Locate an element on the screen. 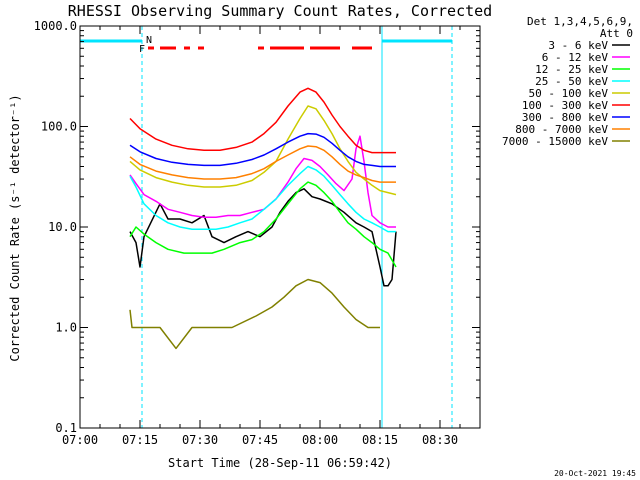  x-axis-label: Start Time (28-Sep-11 06:59:42) is located at coordinates (280, 463).